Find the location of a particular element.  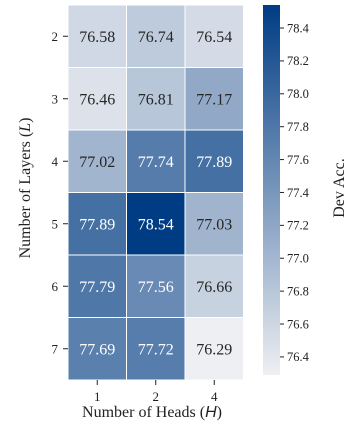

colorbar-tick-label: 78.2 is located at coordinates (298, 61).